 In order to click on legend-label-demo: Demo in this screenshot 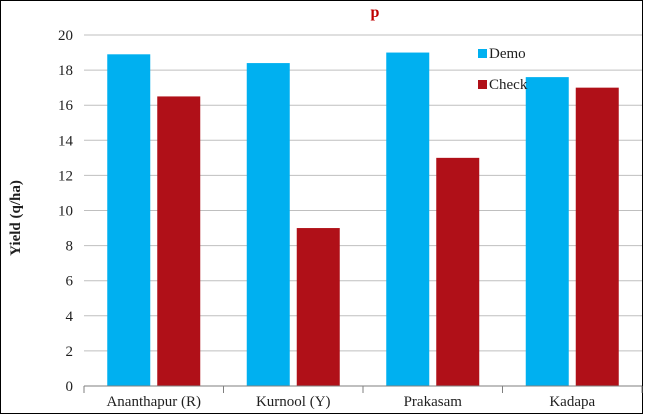, I will do `click(507, 54)`.